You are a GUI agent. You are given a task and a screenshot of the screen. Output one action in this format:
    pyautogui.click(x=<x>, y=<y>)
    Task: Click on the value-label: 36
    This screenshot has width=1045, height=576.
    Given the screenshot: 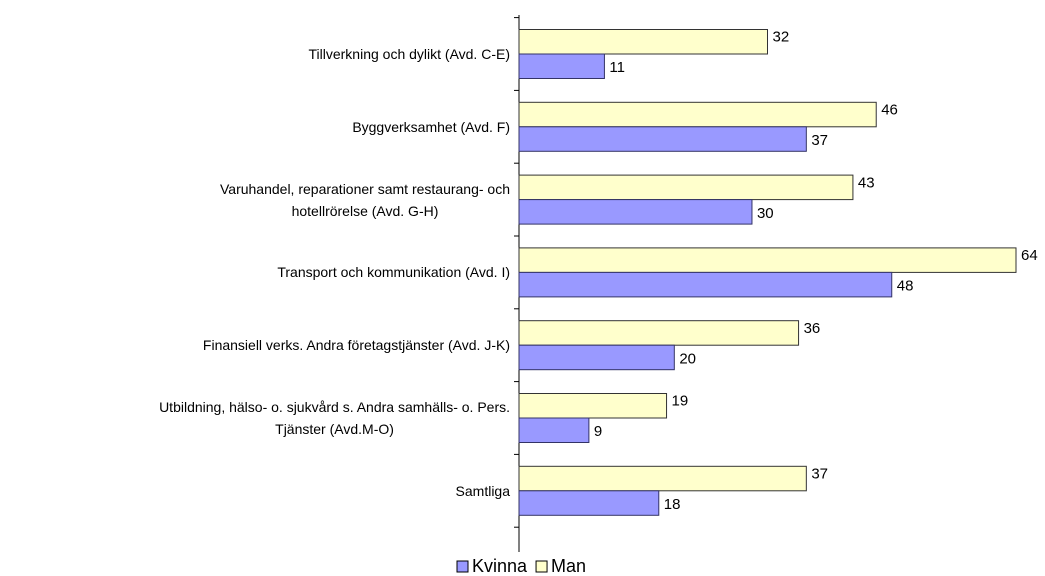 What is the action you would take?
    pyautogui.click(x=812, y=328)
    